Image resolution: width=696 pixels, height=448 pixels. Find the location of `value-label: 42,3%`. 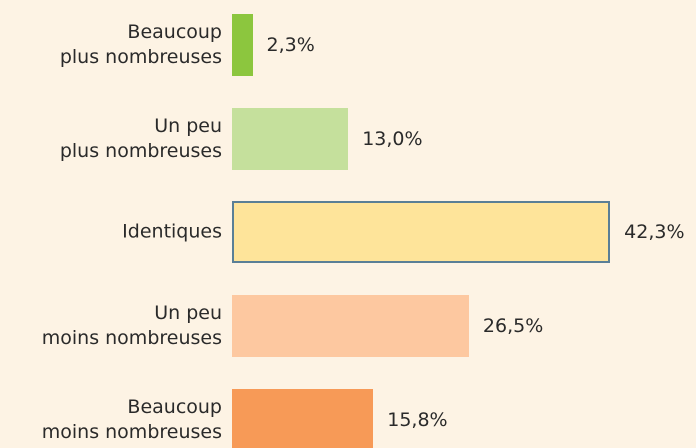

value-label: 42,3% is located at coordinates (654, 232).